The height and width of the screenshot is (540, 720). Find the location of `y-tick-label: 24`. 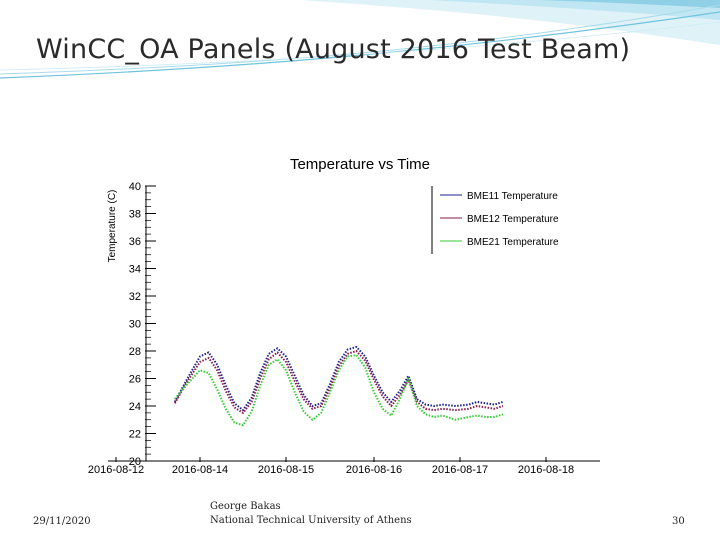

y-tick-label: 24 is located at coordinates (135, 407).